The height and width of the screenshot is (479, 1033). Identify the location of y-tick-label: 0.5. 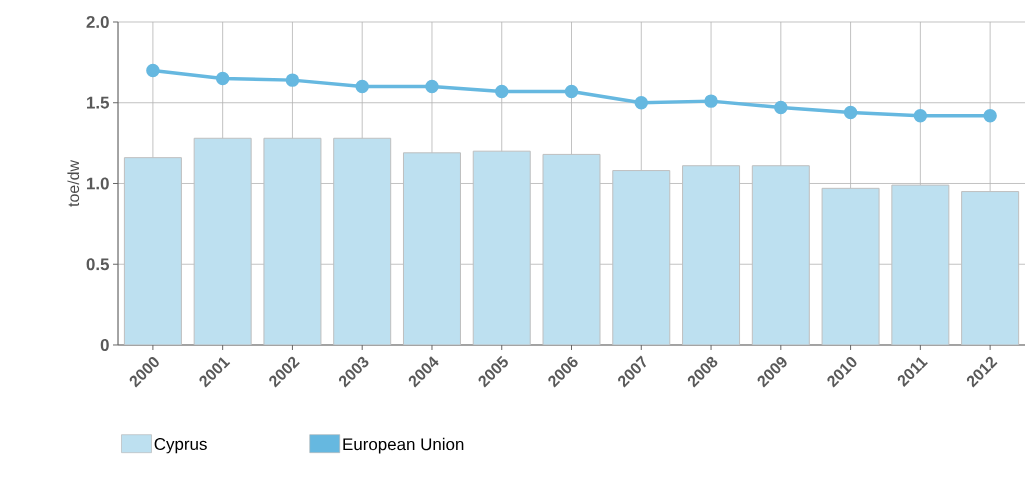
(98, 264).